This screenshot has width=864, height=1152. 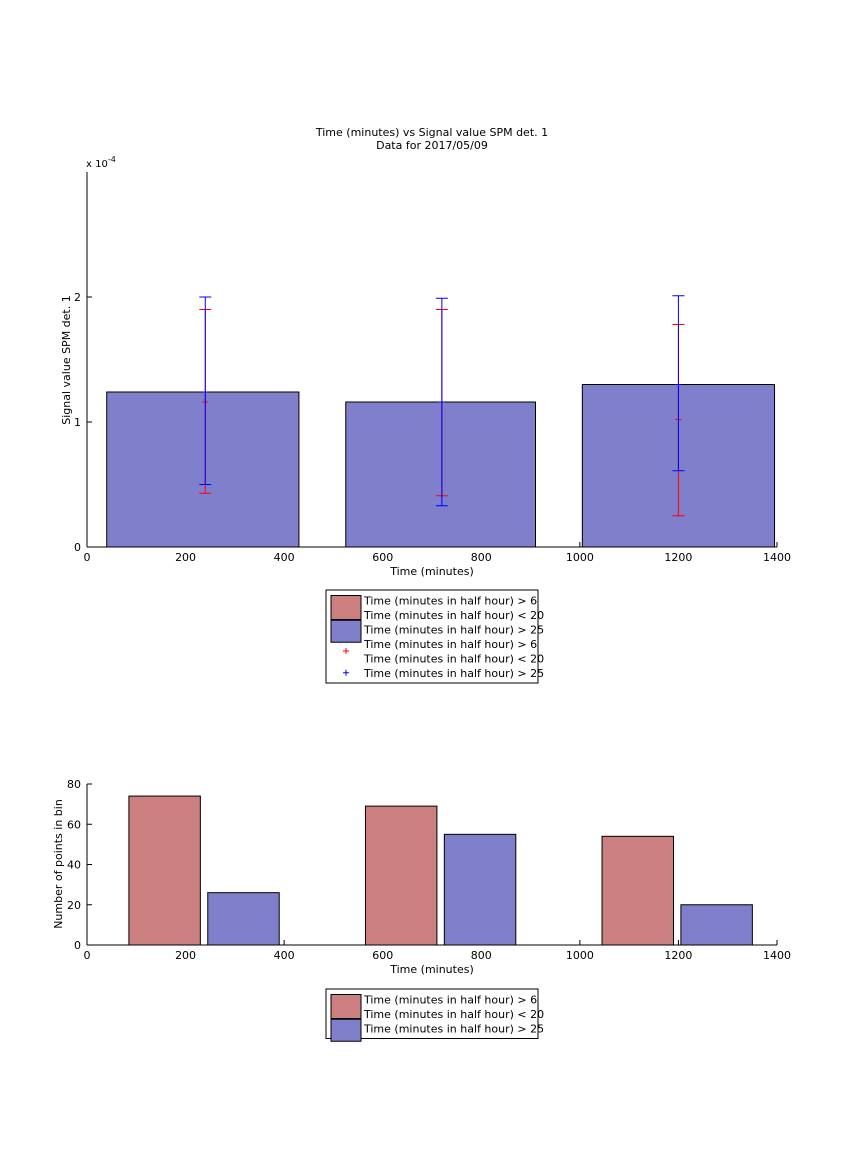 What do you see at coordinates (97, 164) in the screenshot?
I see `y-exponent-base: x 10` at bounding box center [97, 164].